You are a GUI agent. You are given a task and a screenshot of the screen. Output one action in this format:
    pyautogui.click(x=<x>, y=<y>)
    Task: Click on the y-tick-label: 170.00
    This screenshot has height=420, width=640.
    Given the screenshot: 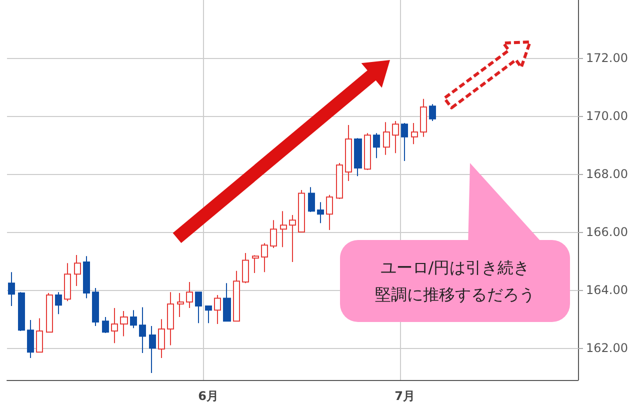 What is the action you would take?
    pyautogui.click(x=607, y=116)
    